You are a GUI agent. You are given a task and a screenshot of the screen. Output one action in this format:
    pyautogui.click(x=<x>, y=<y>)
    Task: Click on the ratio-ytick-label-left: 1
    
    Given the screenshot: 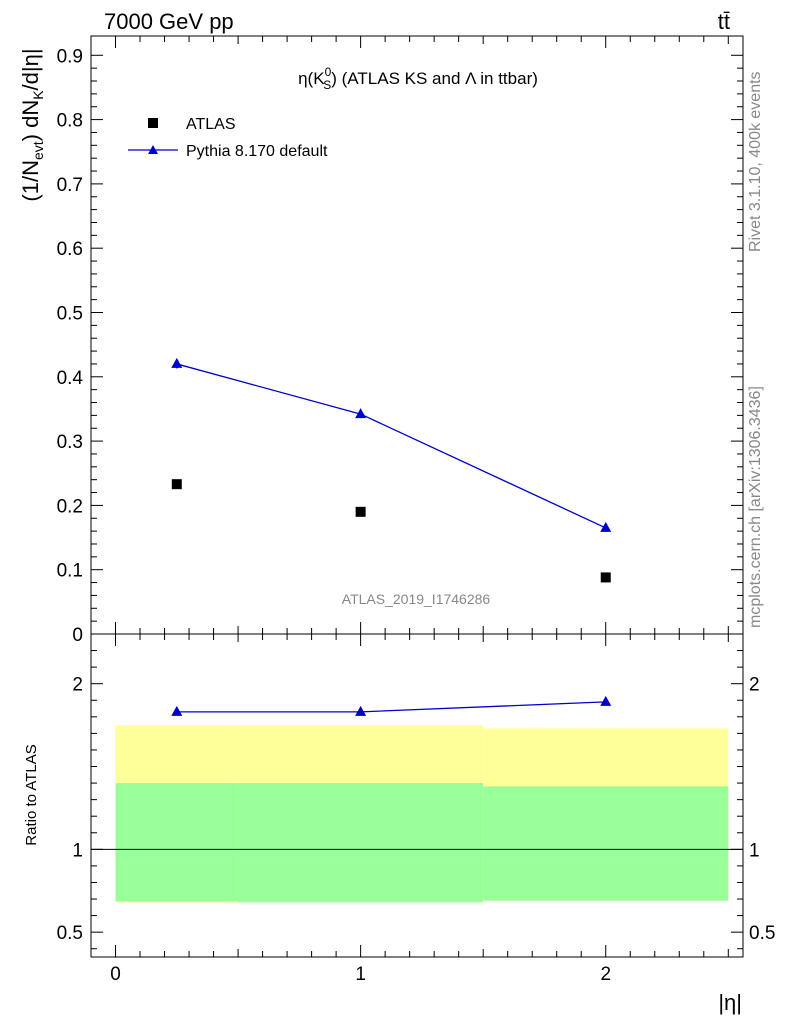 What is the action you would take?
    pyautogui.click(x=77, y=850)
    